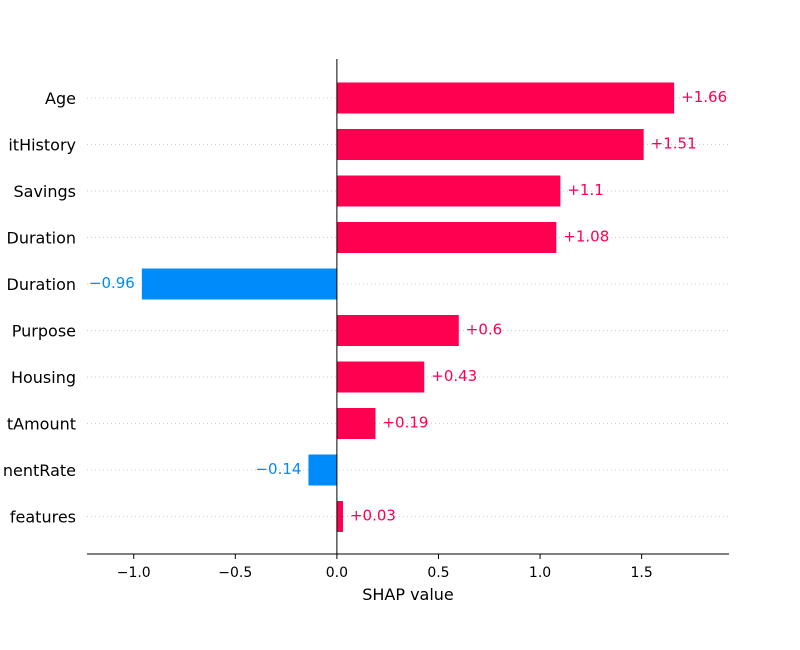 This screenshot has height=650, width=800. What do you see at coordinates (438, 573) in the screenshot?
I see `x-tick-label: 0.5` at bounding box center [438, 573].